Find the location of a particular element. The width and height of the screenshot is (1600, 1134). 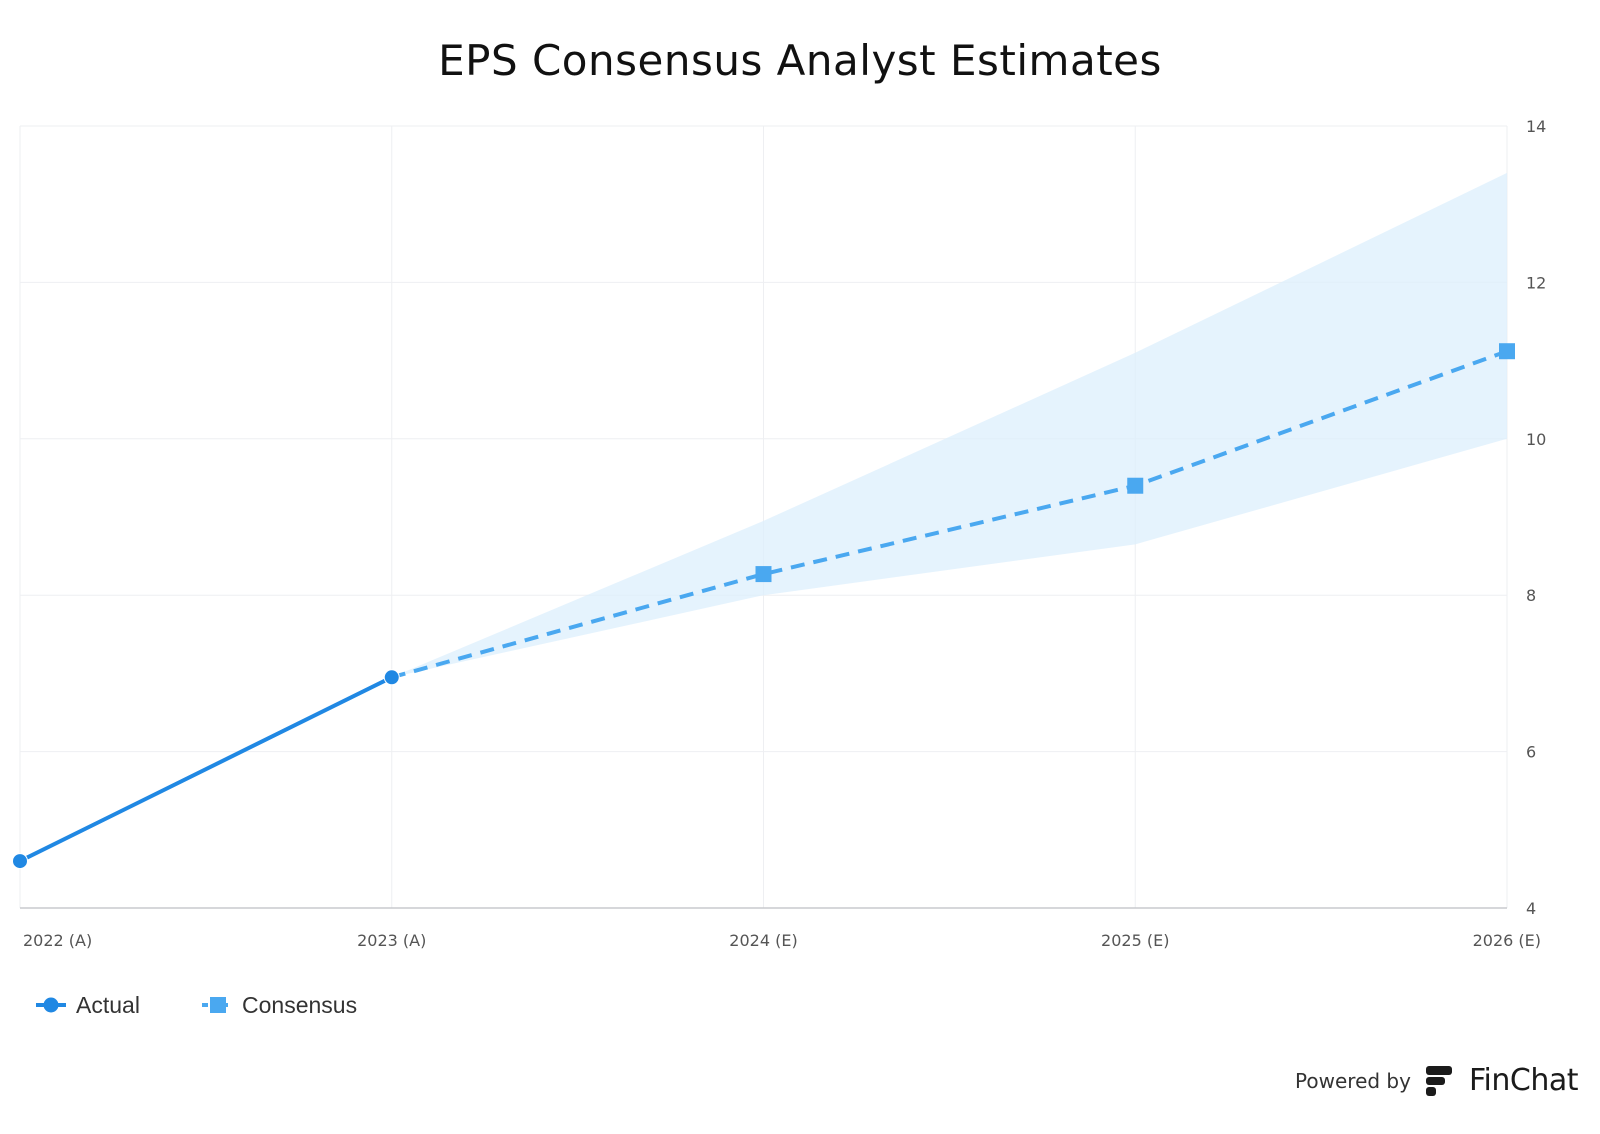

y-tick-label: 12 is located at coordinates (1536, 282).